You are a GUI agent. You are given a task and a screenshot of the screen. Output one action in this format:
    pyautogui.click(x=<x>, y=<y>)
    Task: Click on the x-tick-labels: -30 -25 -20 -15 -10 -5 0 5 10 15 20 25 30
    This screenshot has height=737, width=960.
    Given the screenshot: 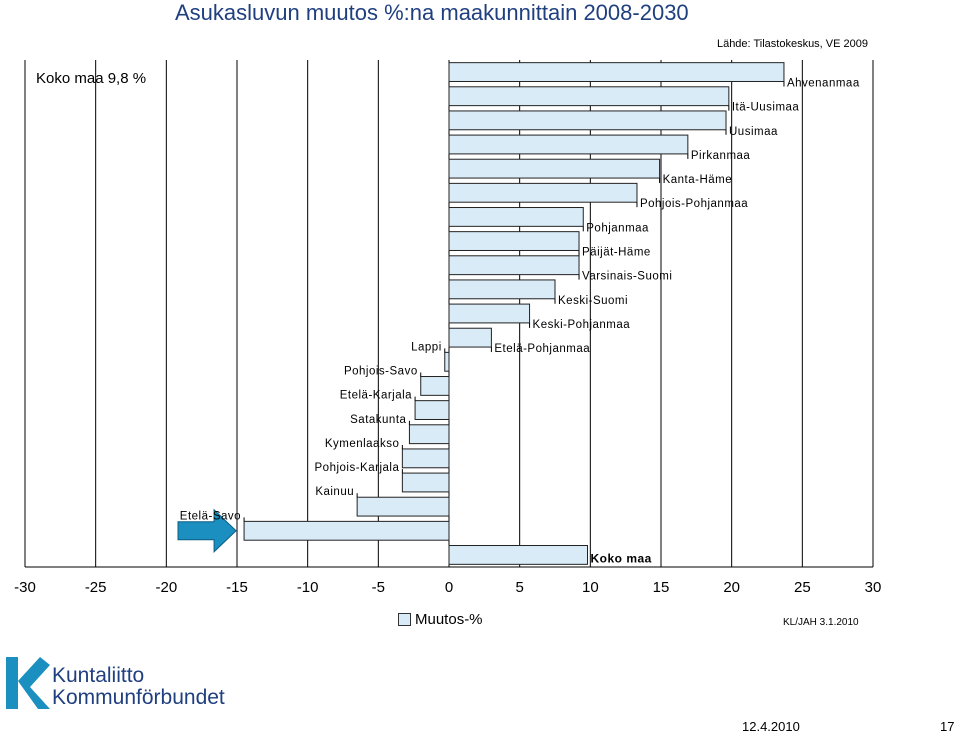 What is the action you would take?
    pyautogui.click(x=447, y=587)
    